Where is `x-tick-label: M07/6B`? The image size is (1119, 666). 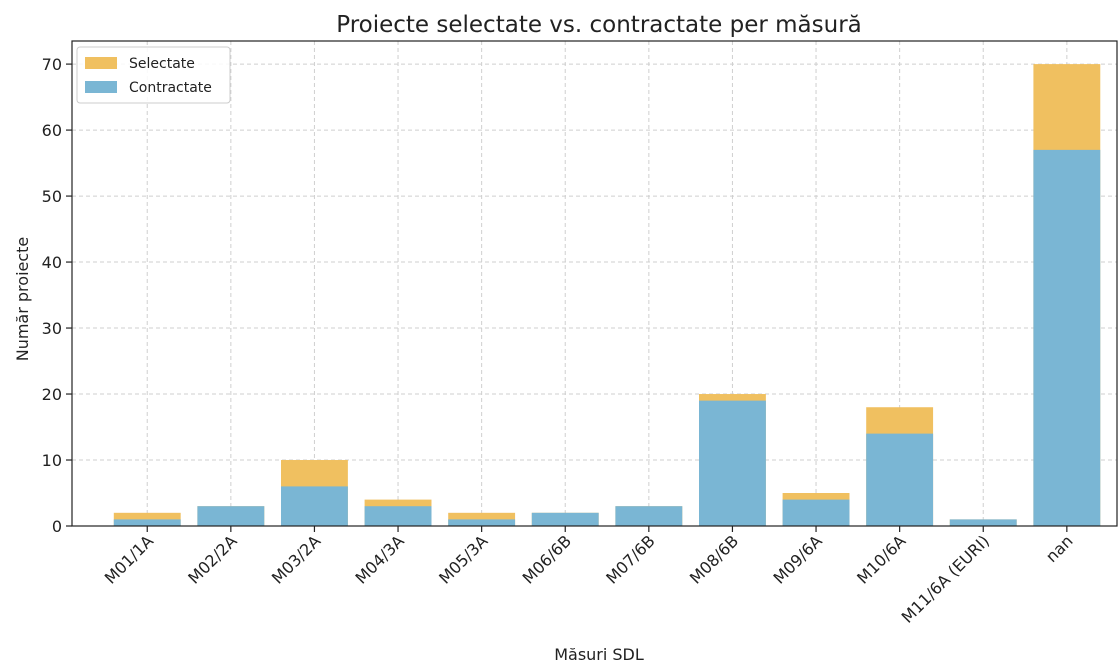 x-tick-label: M07/6B is located at coordinates (630, 559).